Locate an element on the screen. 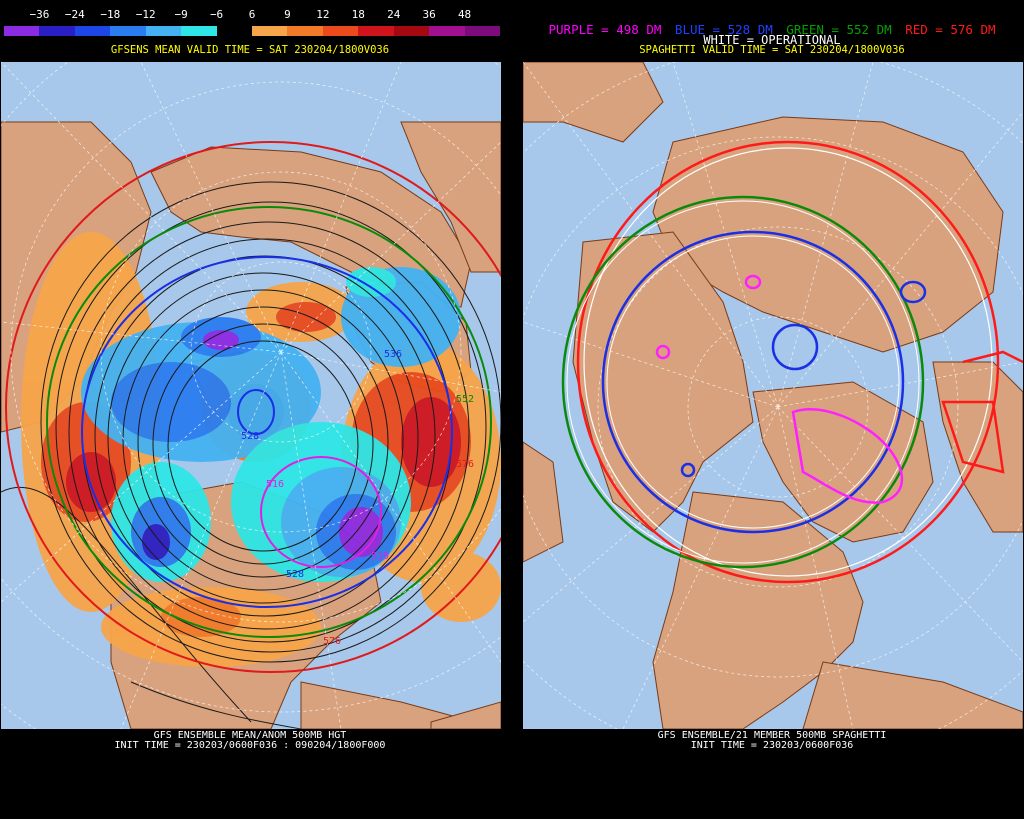  legend-red: RED = 576 DM is located at coordinates (950, 29).